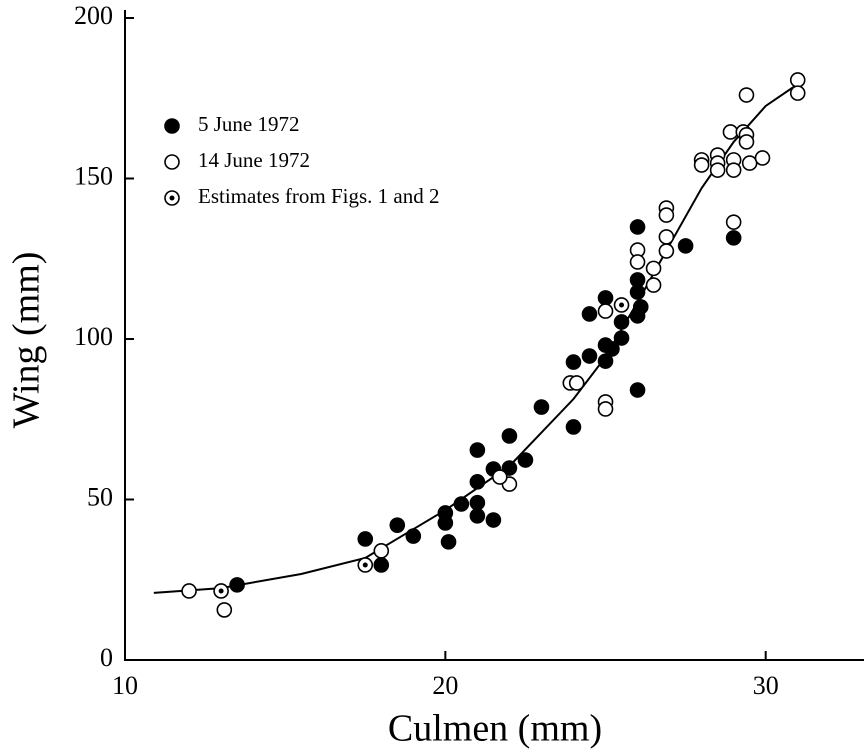 The width and height of the screenshot is (865, 756). I want to click on x-tick-label: 30, so click(766, 685).